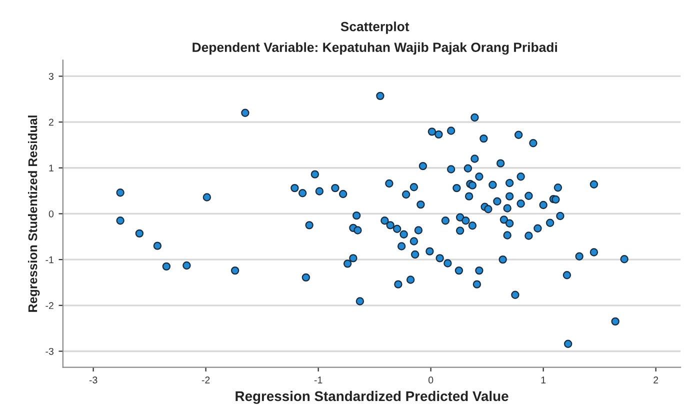 The image size is (684, 415). What do you see at coordinates (50, 260) in the screenshot?
I see `y-tick-label: -1` at bounding box center [50, 260].